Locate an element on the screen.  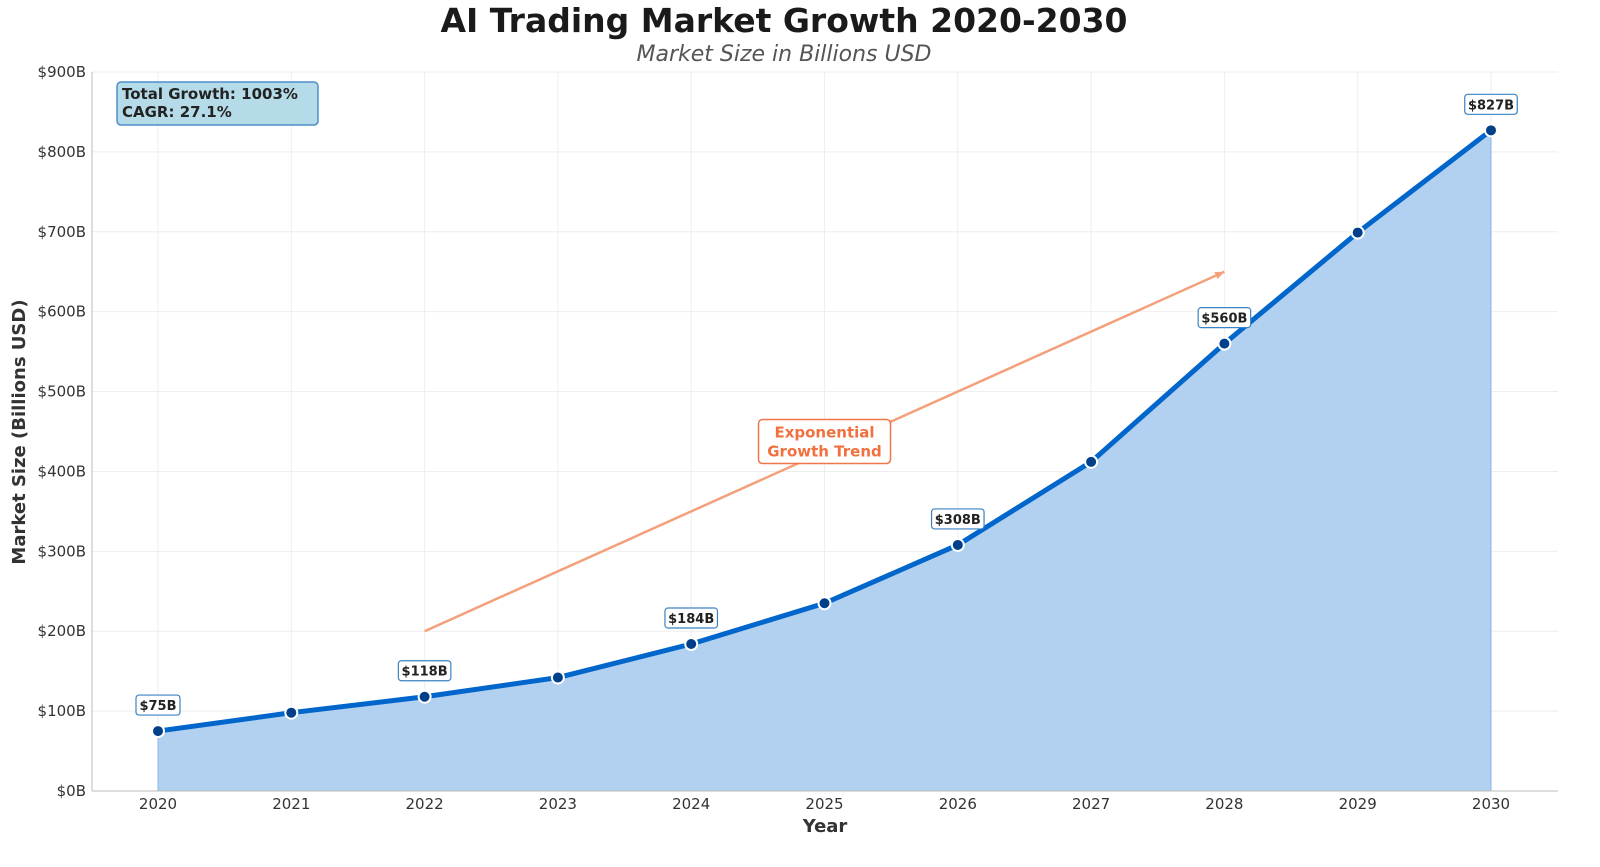
x-axis-label: Year is located at coordinates (825, 826).